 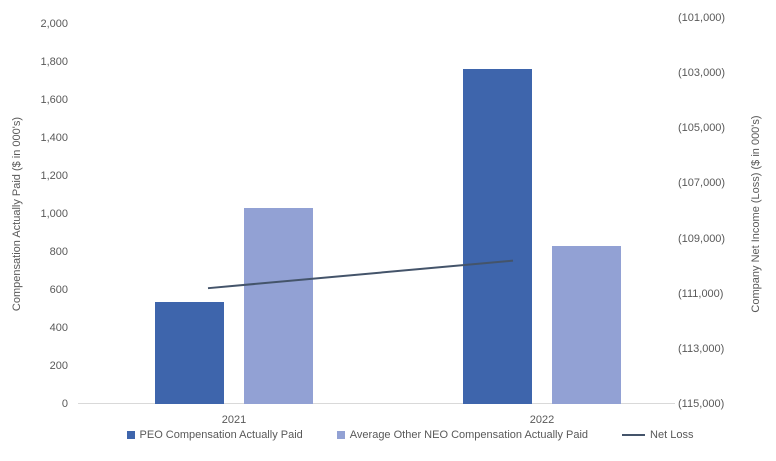 I want to click on category-label-2021: 2021, so click(x=234, y=420).